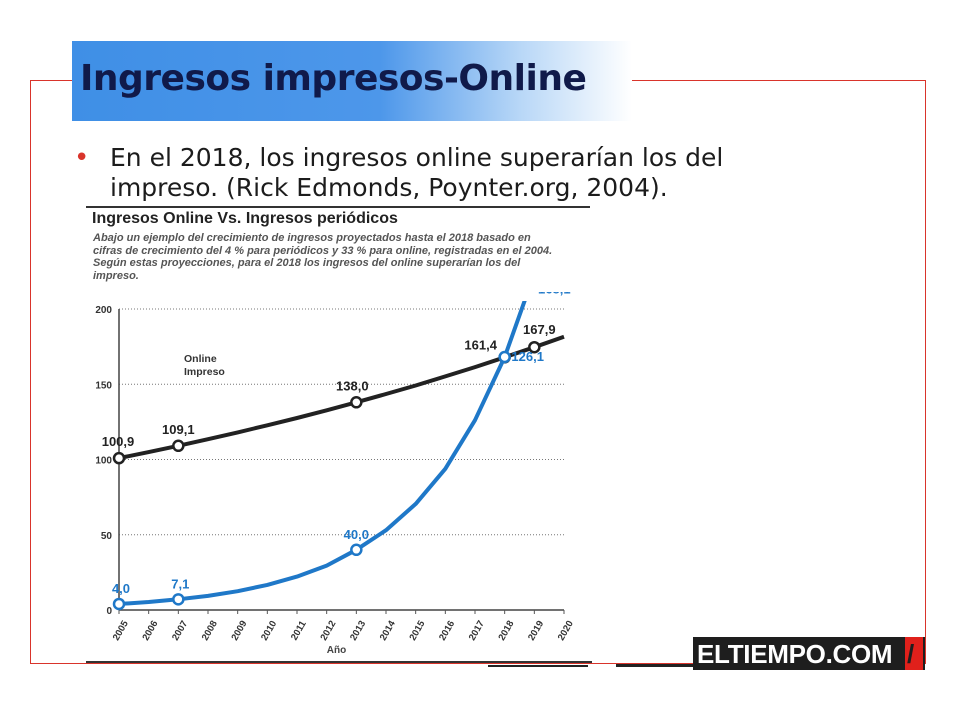 This screenshot has height=720, width=960. What do you see at coordinates (109, 611) in the screenshot?
I see `y-tick-label: 0` at bounding box center [109, 611].